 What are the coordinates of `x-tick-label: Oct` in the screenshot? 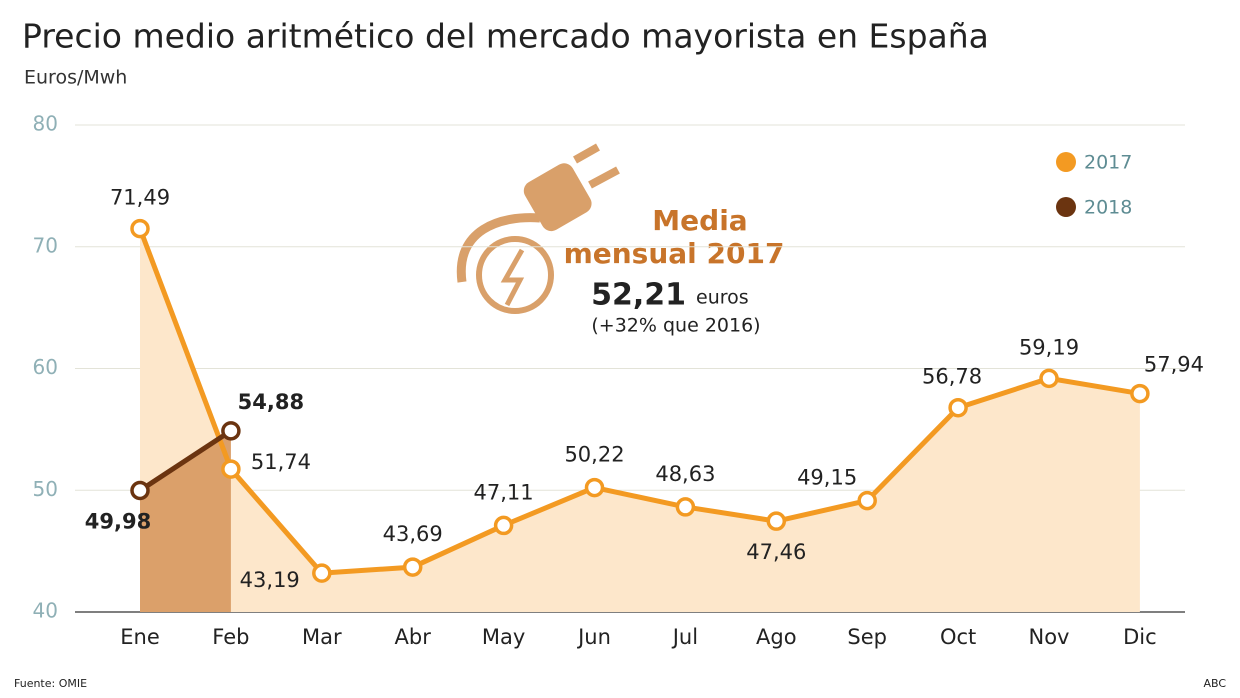 It's located at (958, 637).